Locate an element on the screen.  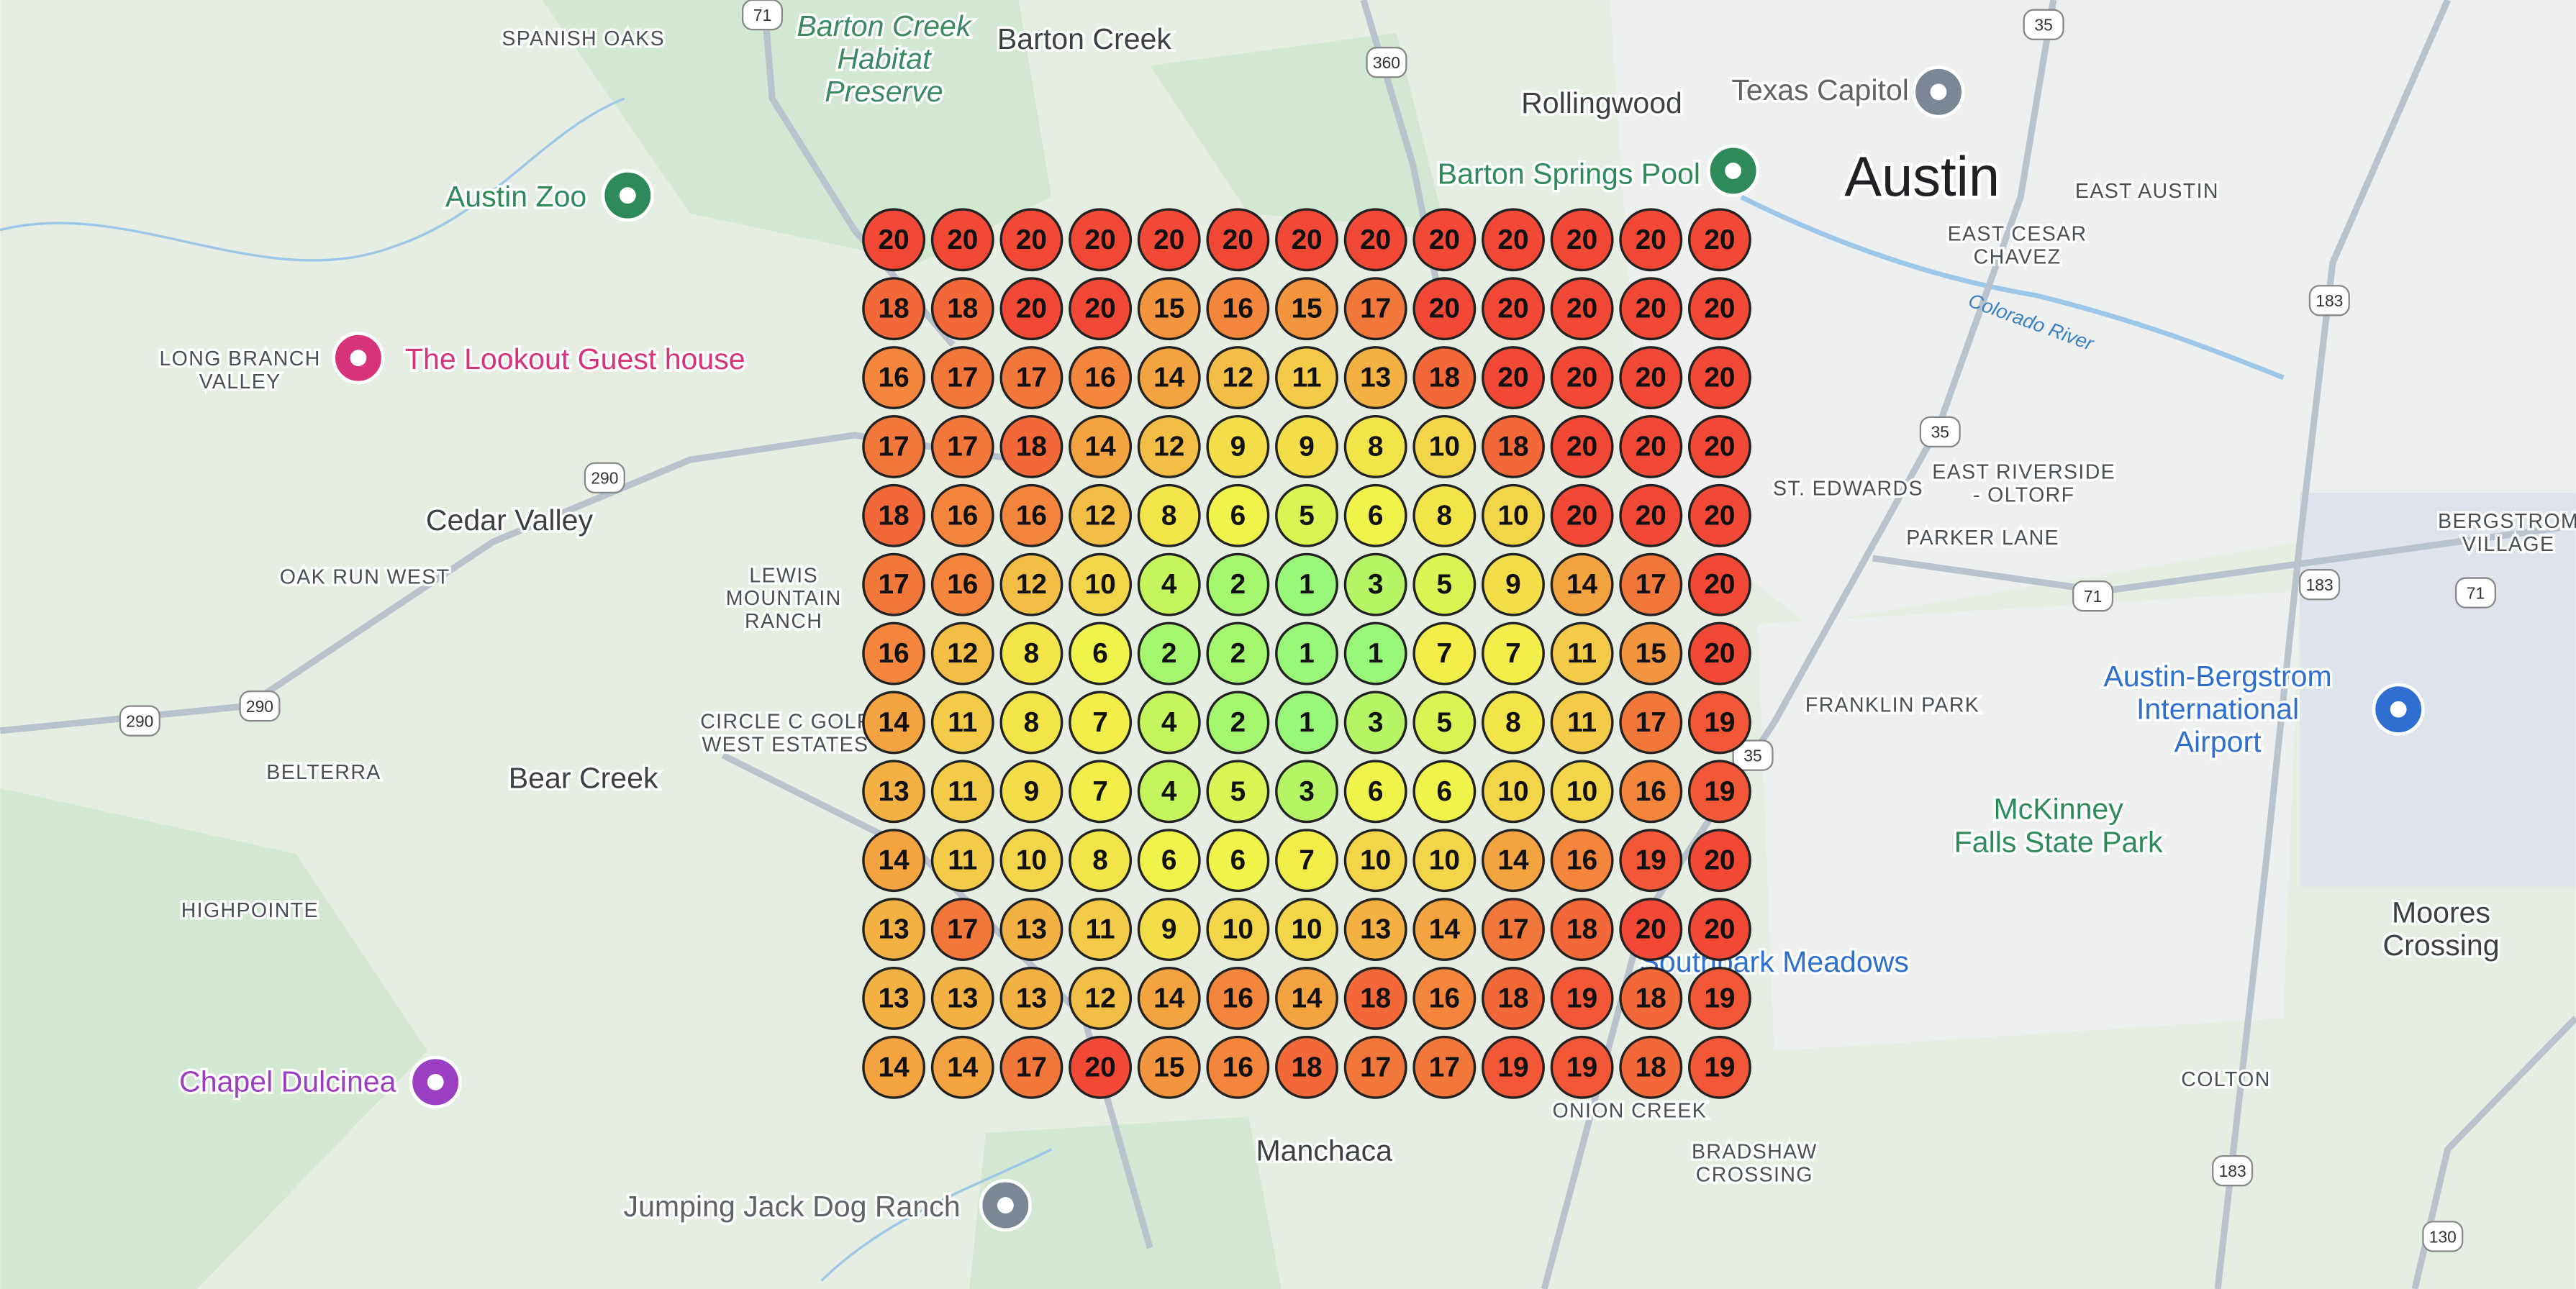
rank-value: 5 is located at coordinates (1307, 515).